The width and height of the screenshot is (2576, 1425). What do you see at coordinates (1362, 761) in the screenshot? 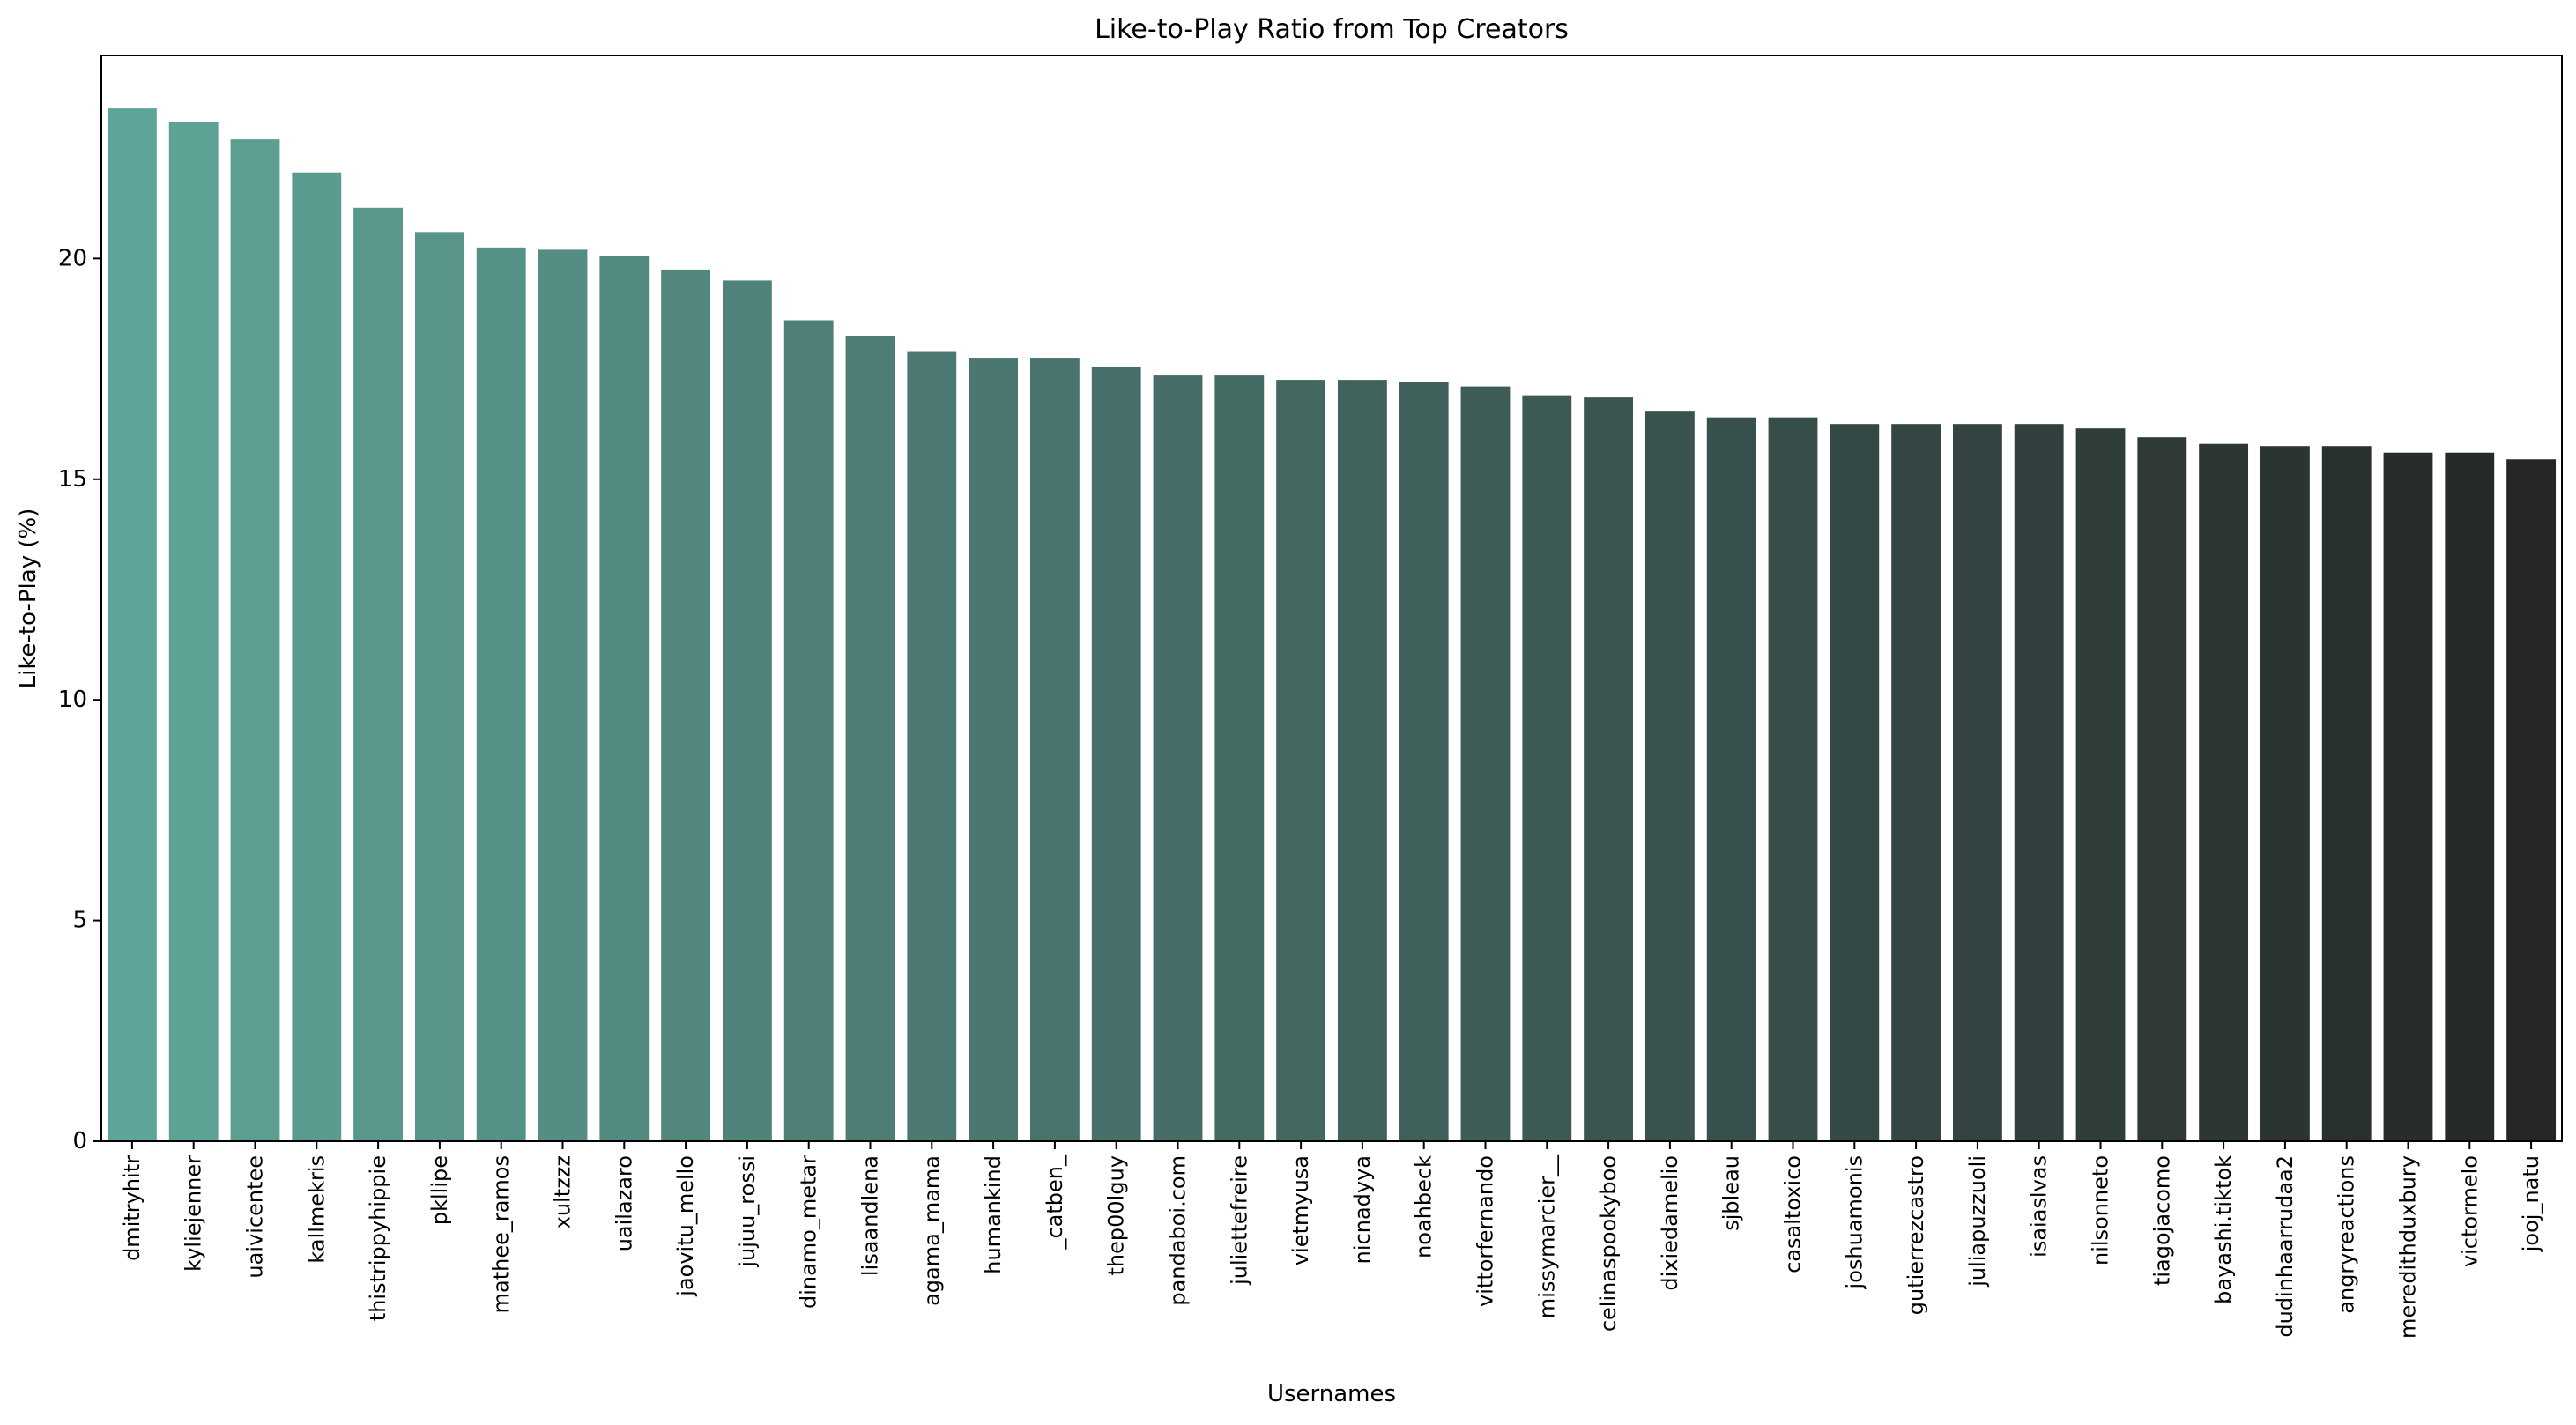
I see `bar-nicnadyya` at bounding box center [1362, 761].